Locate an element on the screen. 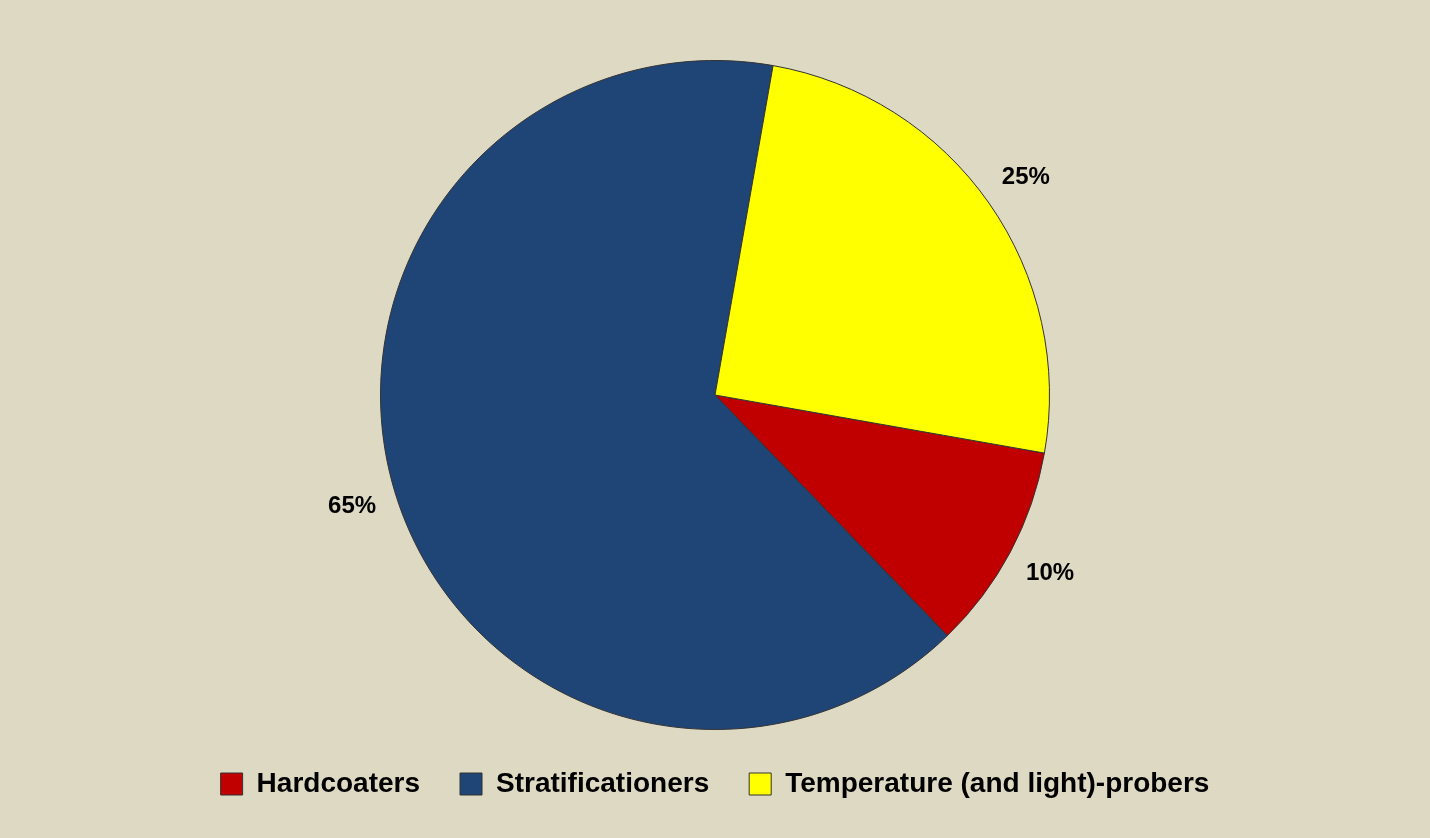 Image resolution: width=1430 pixels, height=838 pixels. data-label: 25% is located at coordinates (1025, 175).